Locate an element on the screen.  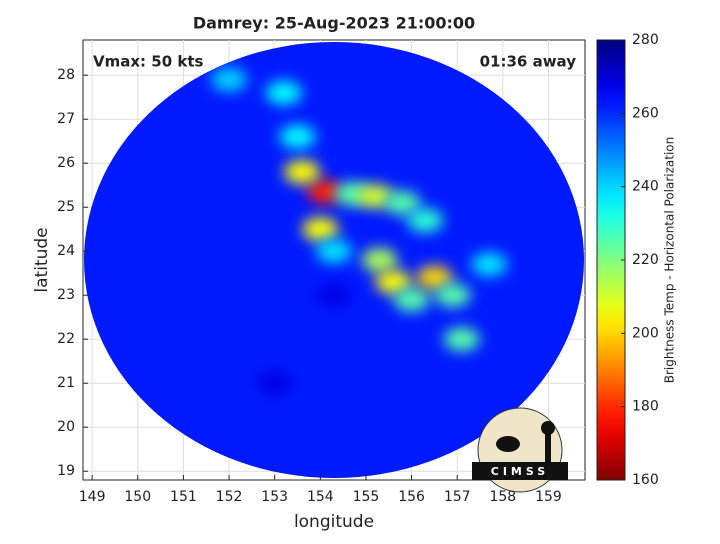
y-tick-label: 25 is located at coordinates (66, 207).